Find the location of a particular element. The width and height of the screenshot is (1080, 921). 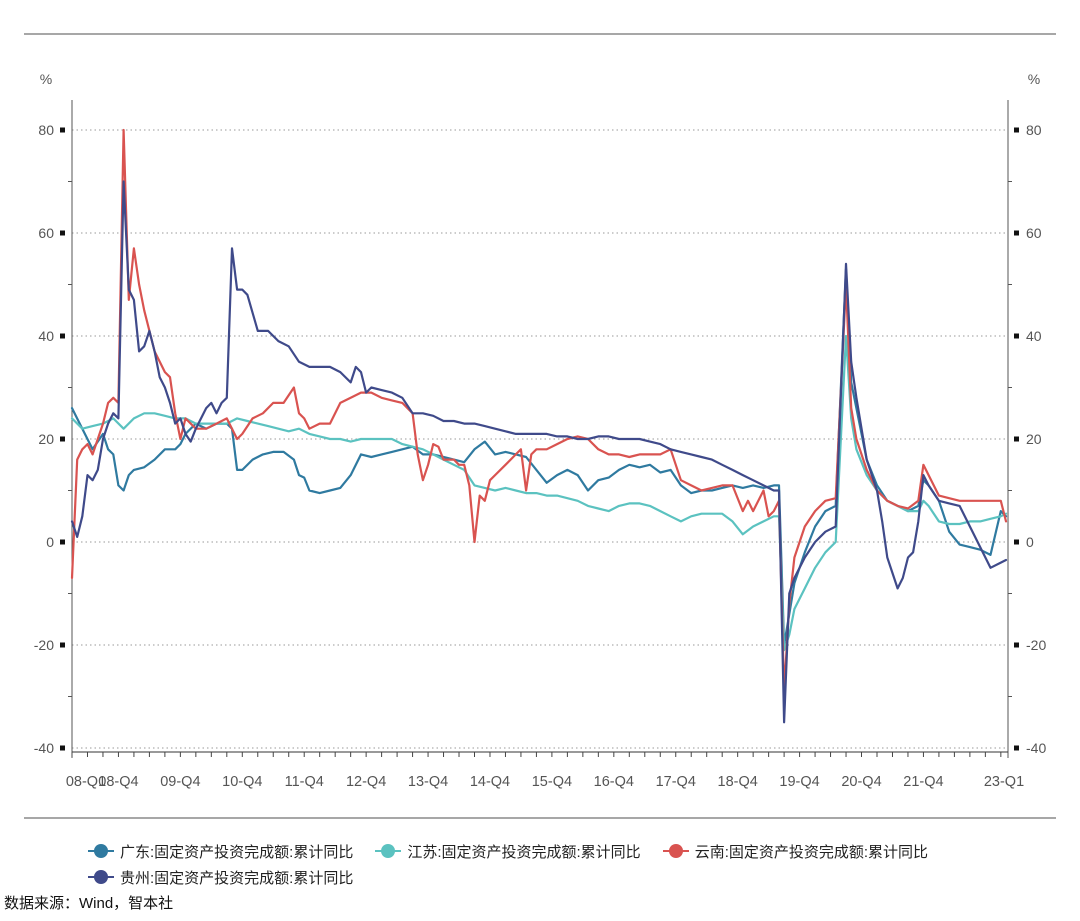

y-tick-label-left: 0 is located at coordinates (50, 542).